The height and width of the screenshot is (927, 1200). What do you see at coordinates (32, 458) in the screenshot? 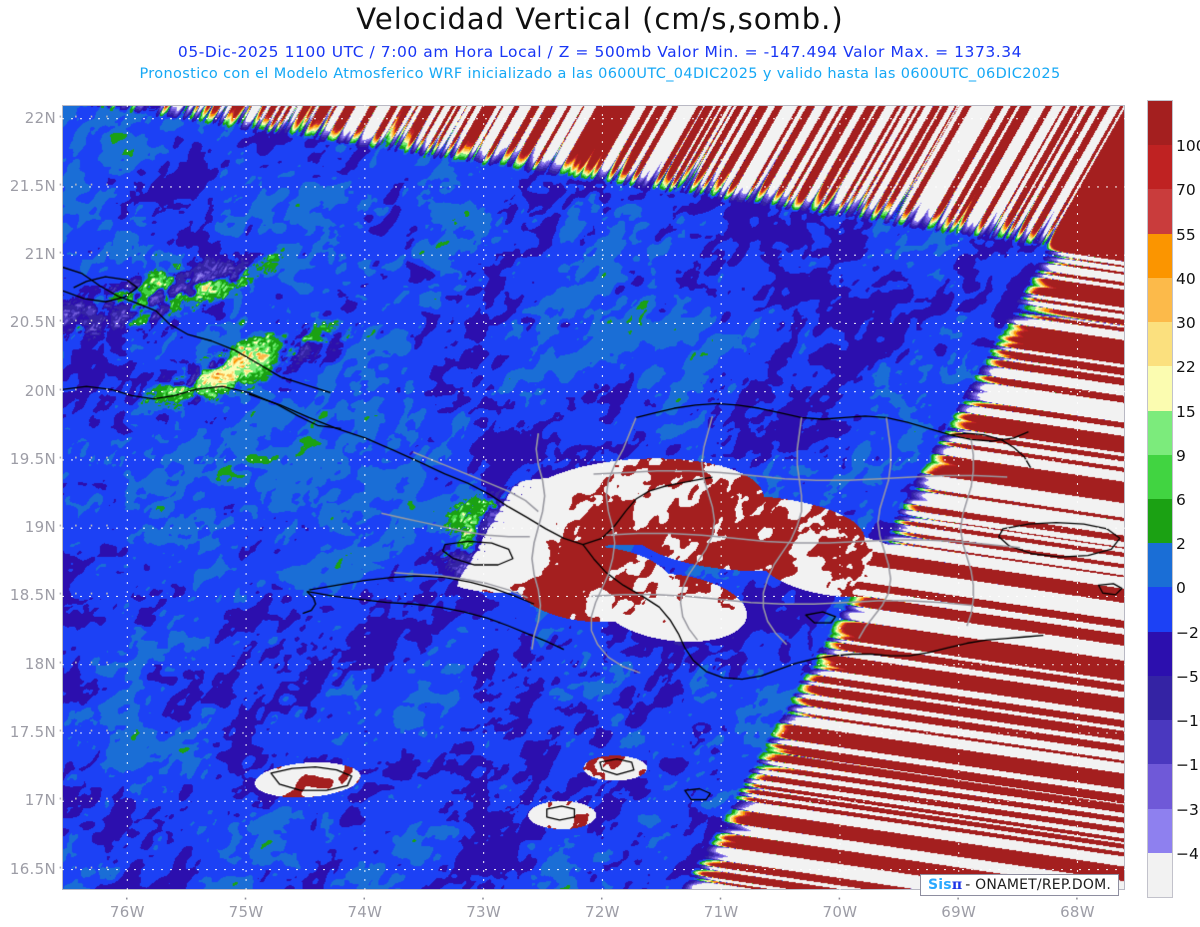
I see `y-tick-label: 19.5N` at bounding box center [32, 458].